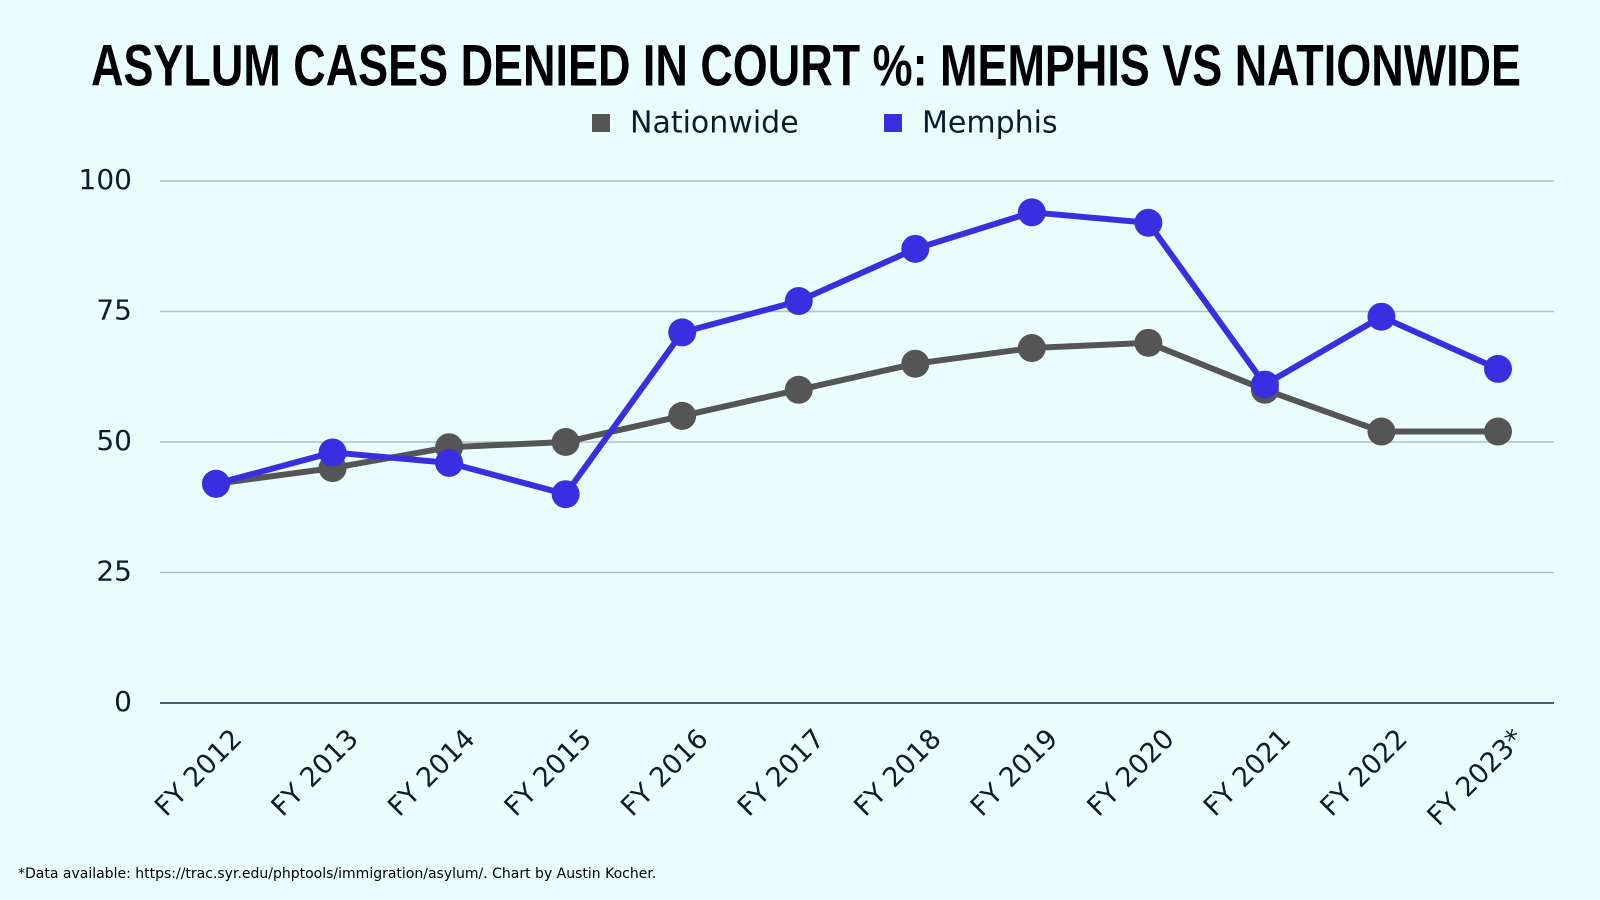 The width and height of the screenshot is (1600, 900). I want to click on y-tick-label: 0, so click(123, 701).